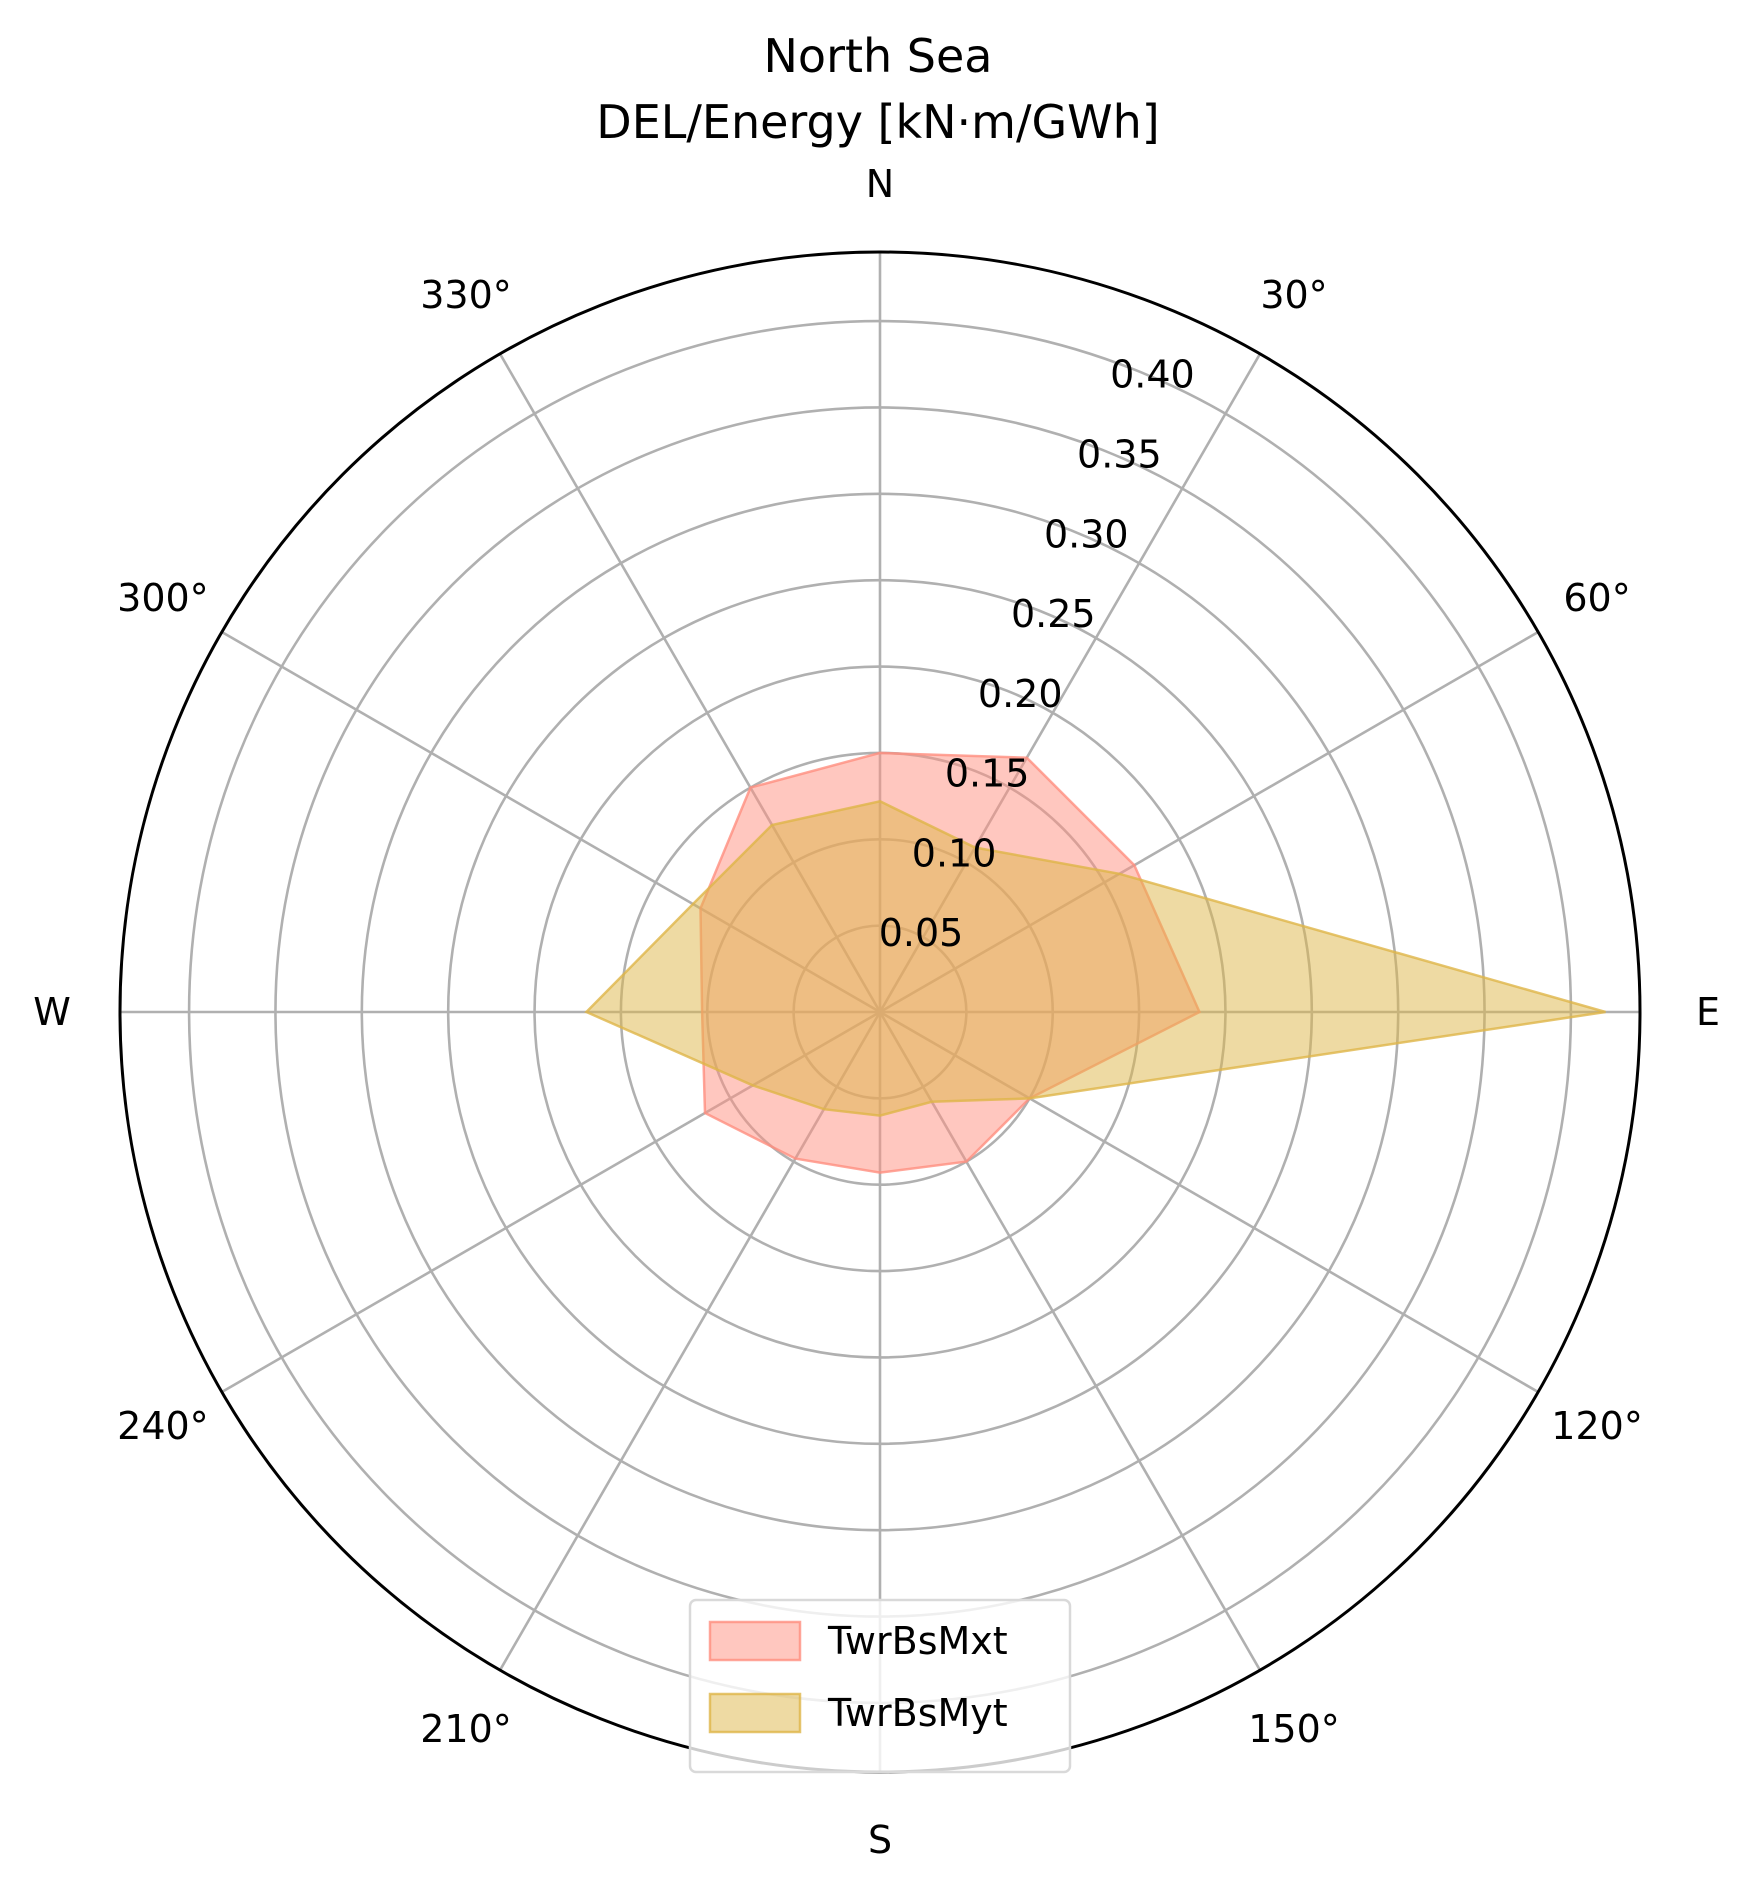 The height and width of the screenshot is (1898, 1756). What do you see at coordinates (1293, 295) in the screenshot?
I see `angular-tick-label: 30°` at bounding box center [1293, 295].